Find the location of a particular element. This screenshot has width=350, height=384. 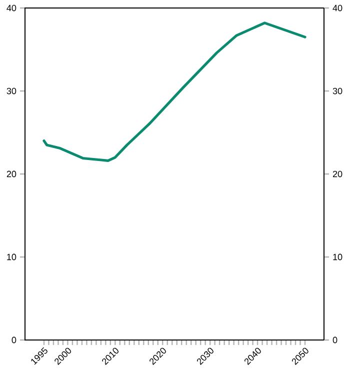

y-tick-label: 0 is located at coordinates (14, 340).